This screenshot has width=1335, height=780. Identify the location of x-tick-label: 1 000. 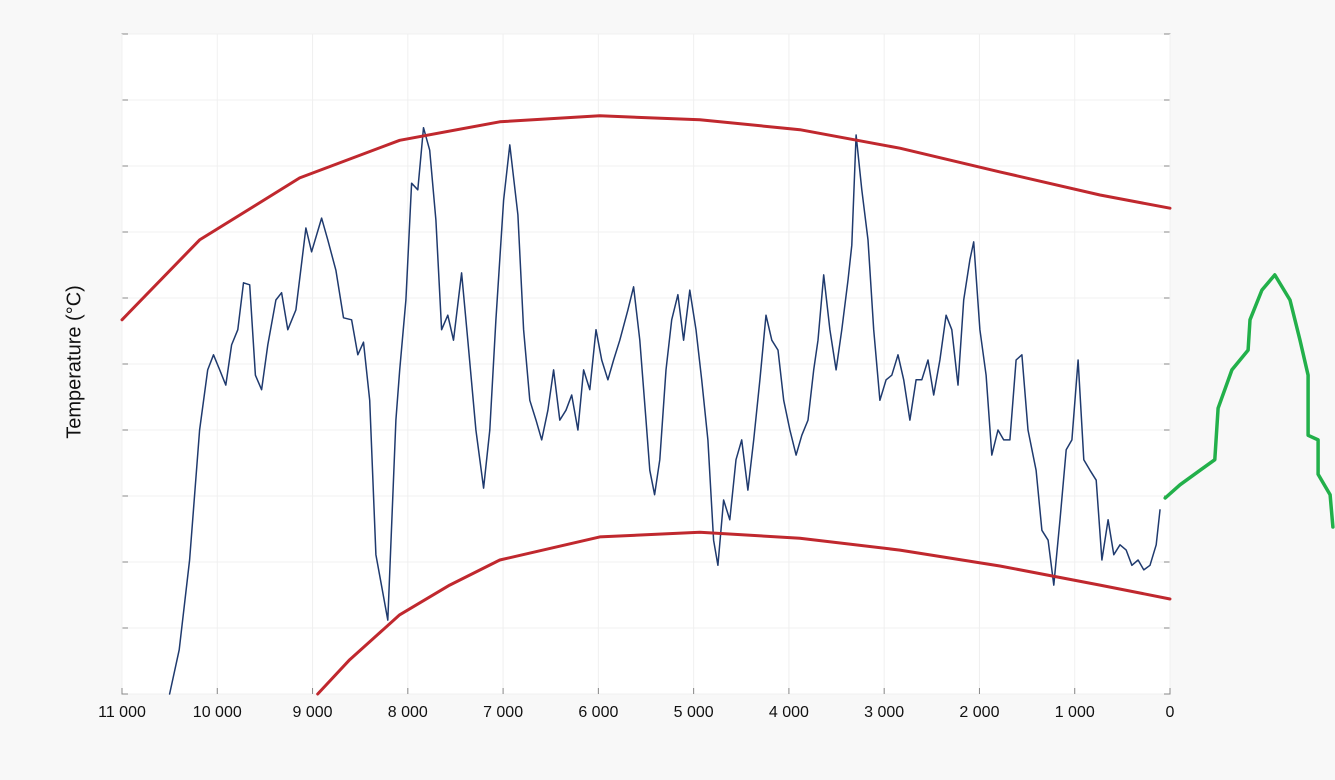
(1075, 712).